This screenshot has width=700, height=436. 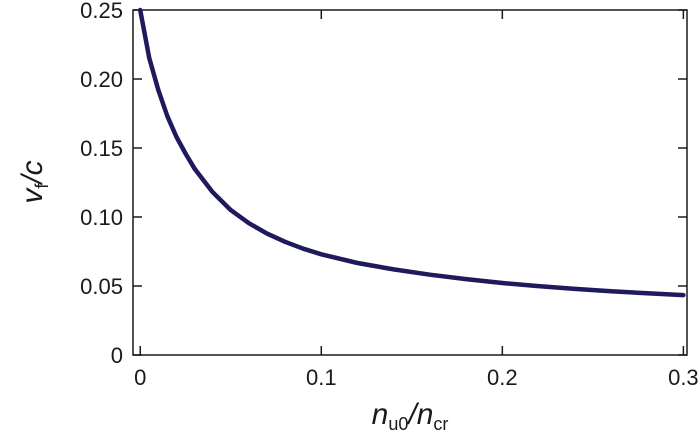 What do you see at coordinates (440, 424) in the screenshot?
I see `x-axis-label-sub2: cr` at bounding box center [440, 424].